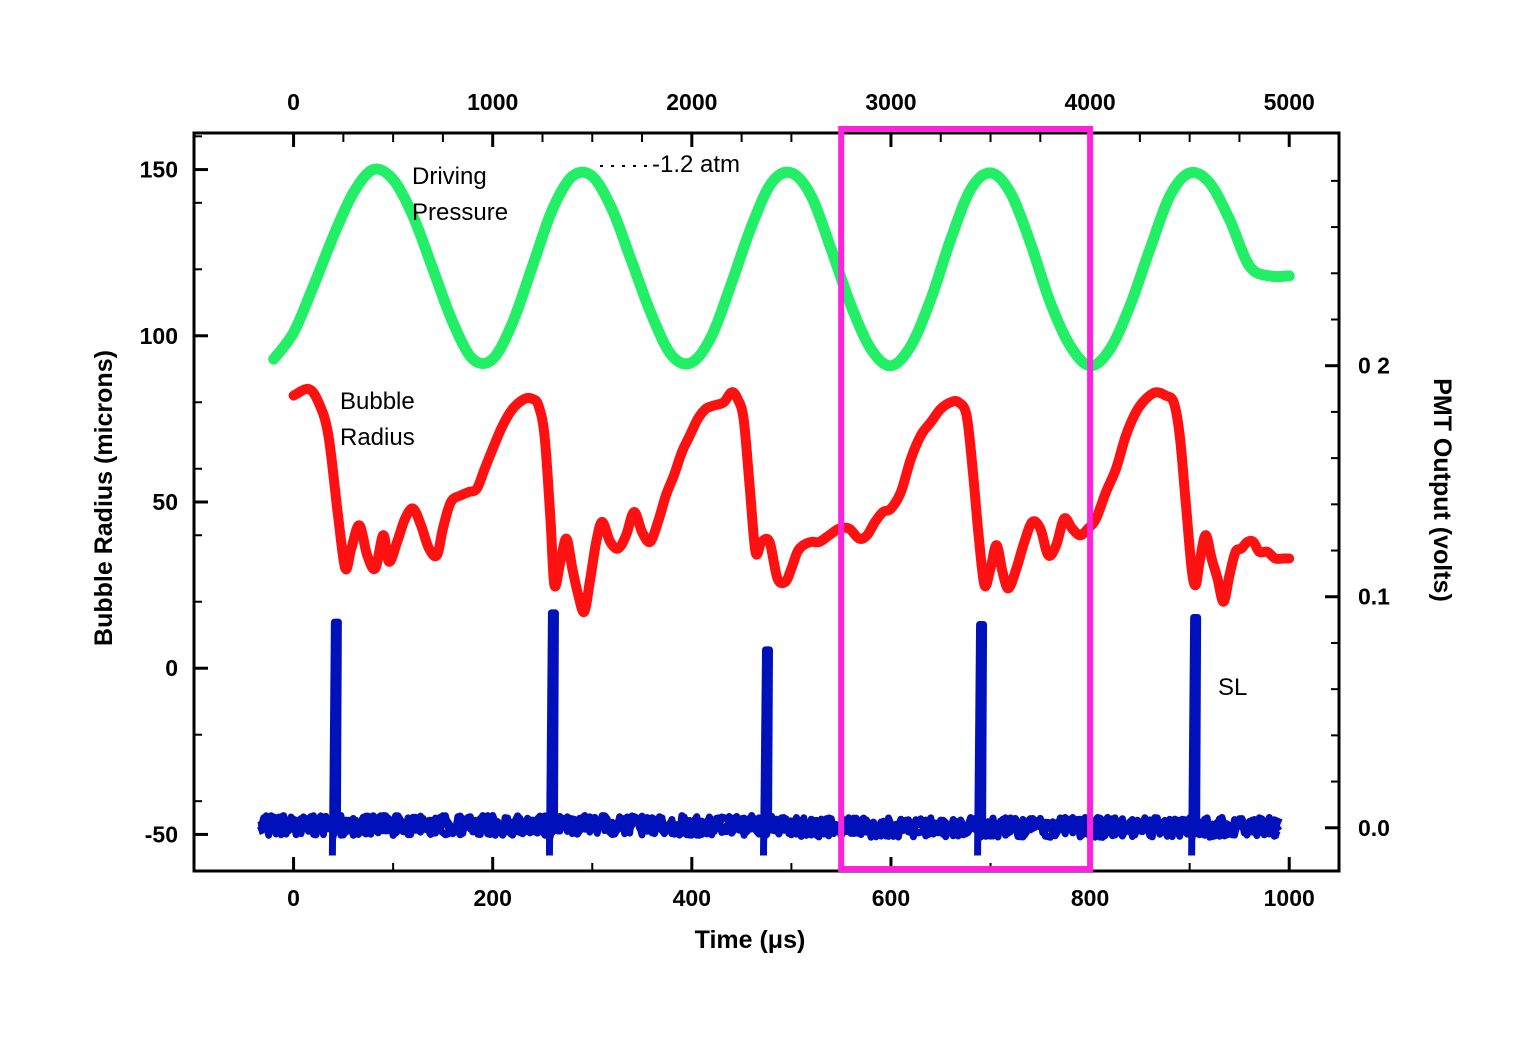 This screenshot has width=1530, height=1054. What do you see at coordinates (890, 102) in the screenshot?
I see `x-top-tick-label: 3000` at bounding box center [890, 102].